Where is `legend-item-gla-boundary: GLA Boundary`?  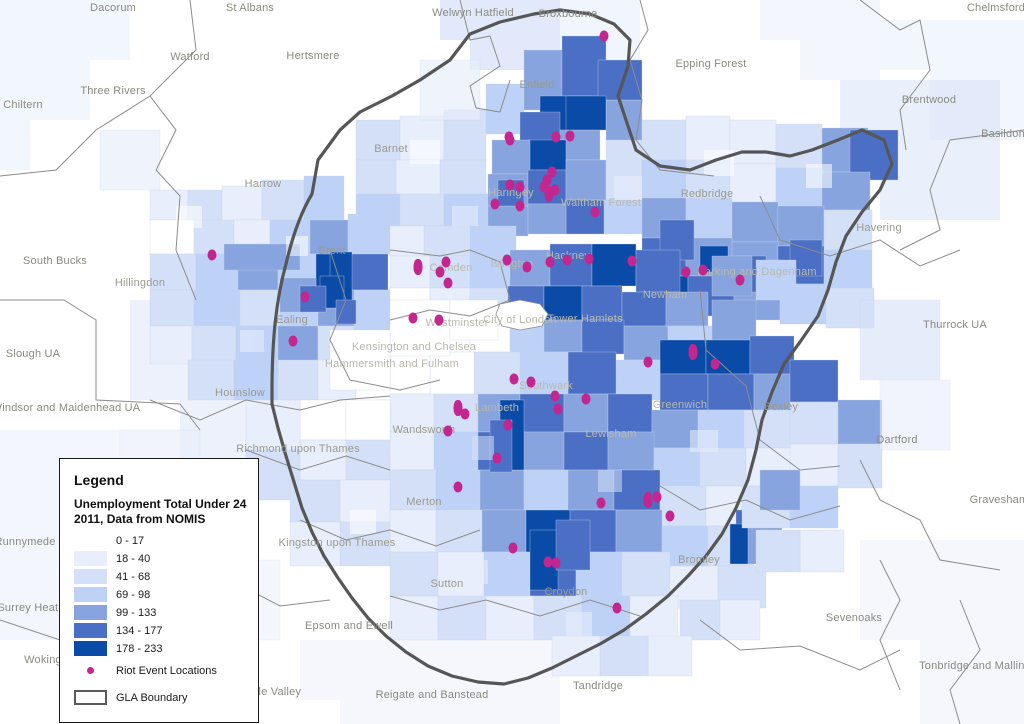 legend-item-gla-boundary: GLA Boundary is located at coordinates (159, 698).